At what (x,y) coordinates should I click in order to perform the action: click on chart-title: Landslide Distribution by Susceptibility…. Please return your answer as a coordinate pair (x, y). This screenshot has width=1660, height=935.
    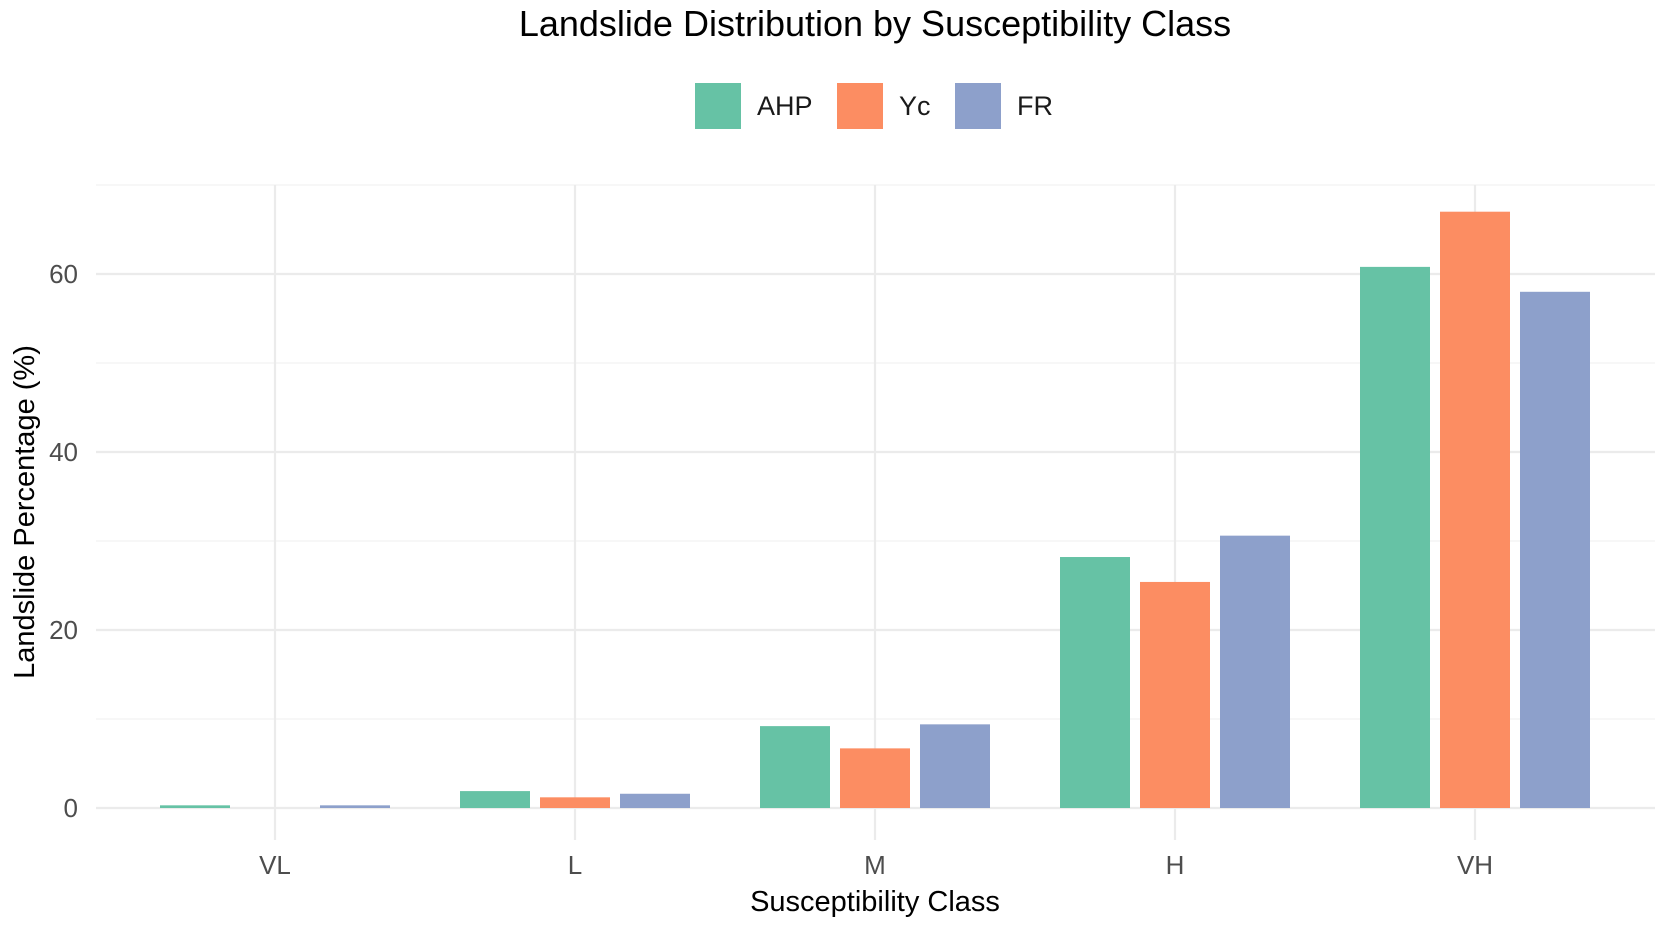
    Looking at the image, I should click on (875, 23).